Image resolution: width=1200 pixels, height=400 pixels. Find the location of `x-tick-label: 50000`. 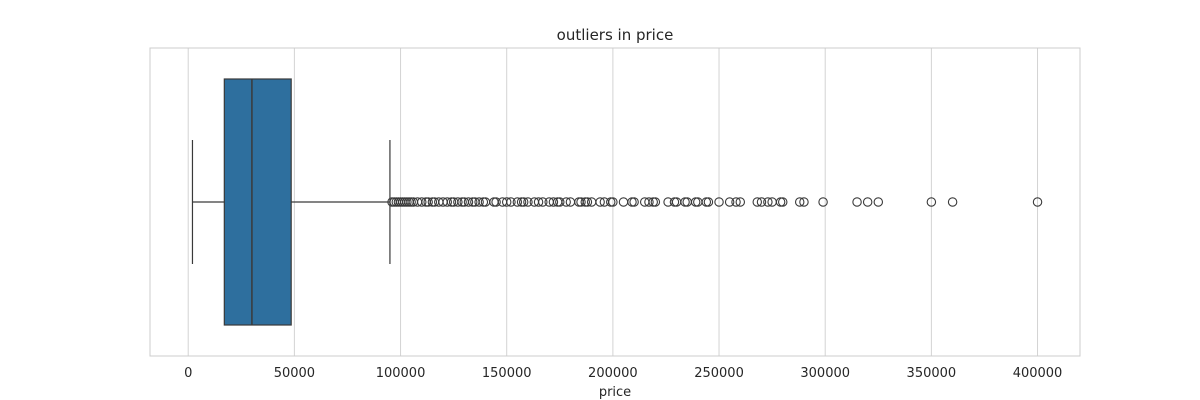

x-tick-label: 50000 is located at coordinates (294, 373).